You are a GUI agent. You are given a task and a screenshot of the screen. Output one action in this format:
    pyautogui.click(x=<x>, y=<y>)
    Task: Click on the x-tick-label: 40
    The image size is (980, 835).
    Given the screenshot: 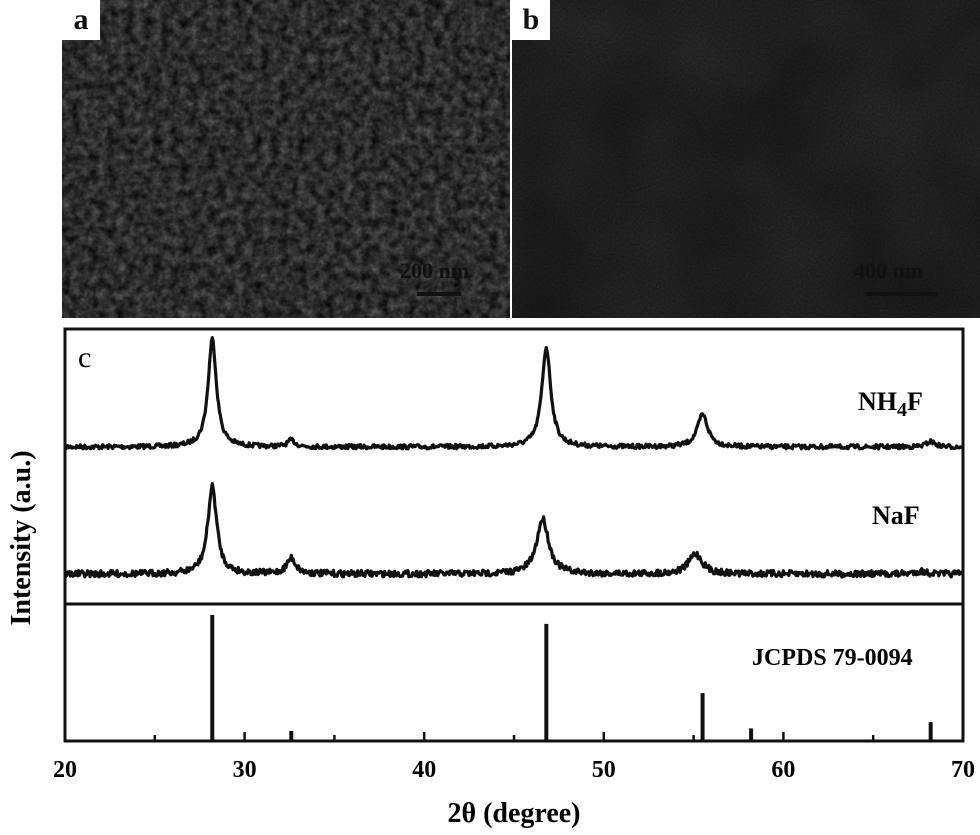 What is the action you would take?
    pyautogui.click(x=424, y=770)
    